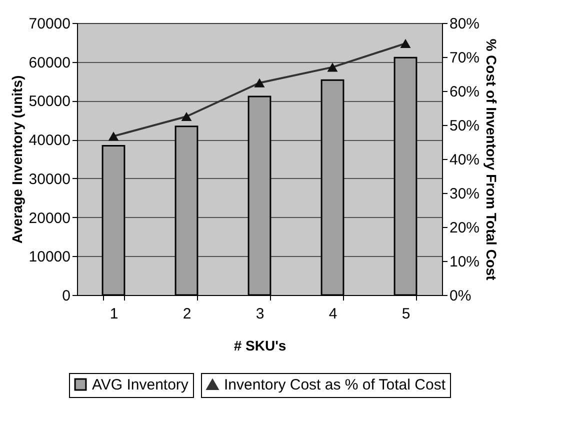 The width and height of the screenshot is (585, 421). I want to click on y2-tick-label: 70%, so click(465, 58).